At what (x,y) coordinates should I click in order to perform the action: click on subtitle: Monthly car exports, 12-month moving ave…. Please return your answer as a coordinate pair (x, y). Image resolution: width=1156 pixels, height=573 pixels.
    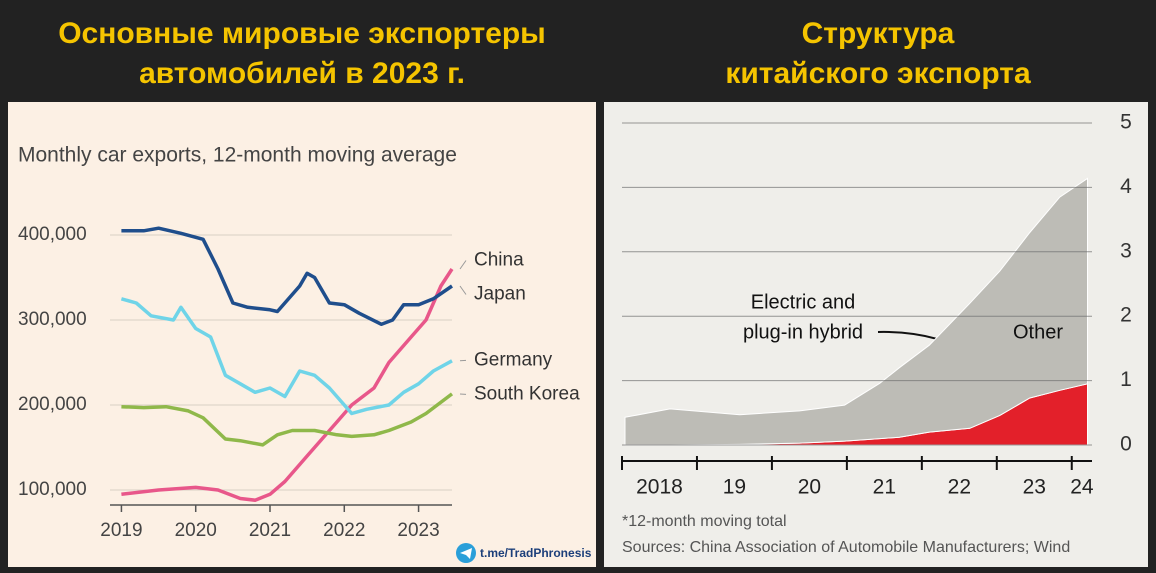
    Looking at the image, I should click on (237, 155).